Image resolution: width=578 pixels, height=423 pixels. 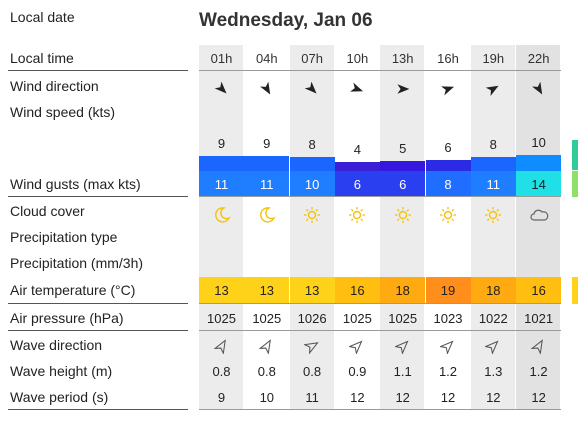 I want to click on wave-height-label: Wave height (m), so click(x=61, y=371).